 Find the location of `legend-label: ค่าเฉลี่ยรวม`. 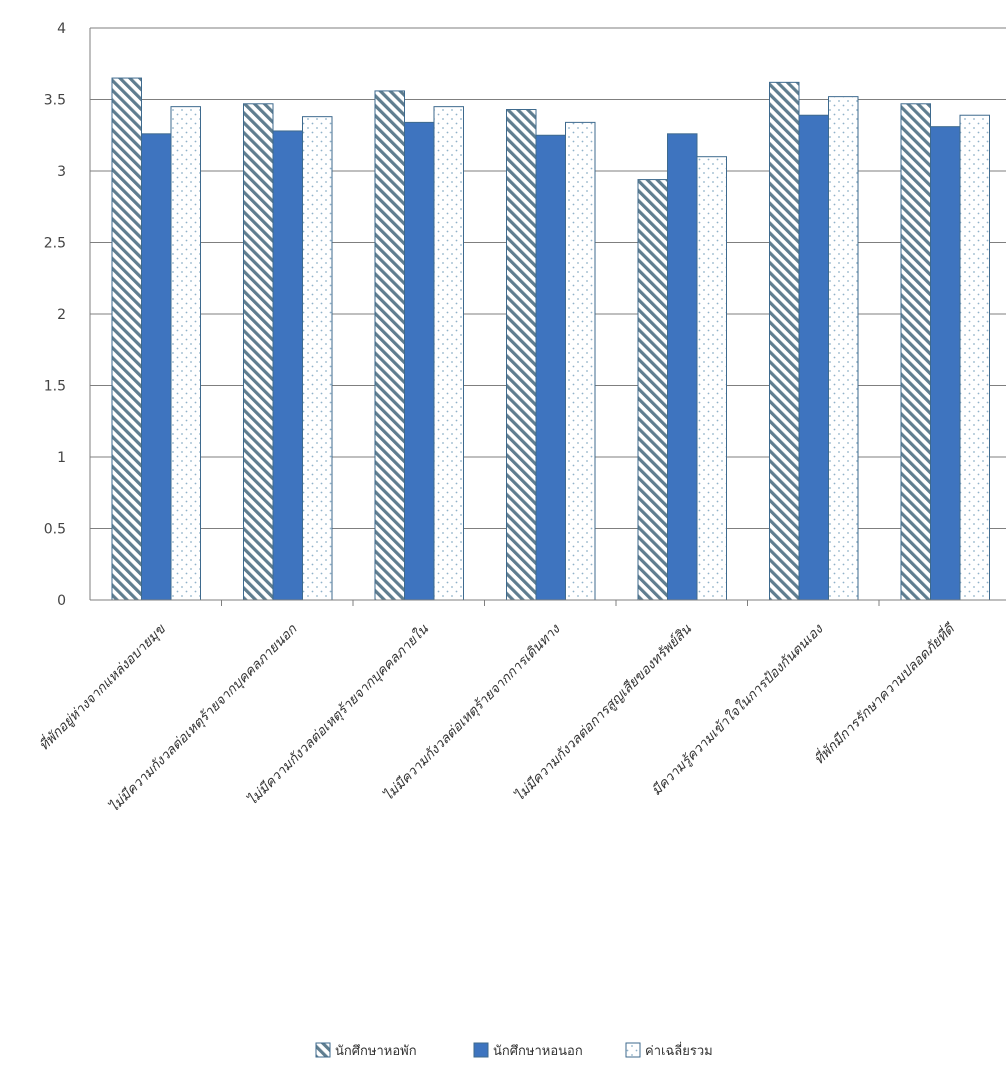

legend-label: ค่าเฉลี่ยรวม is located at coordinates (679, 1050).